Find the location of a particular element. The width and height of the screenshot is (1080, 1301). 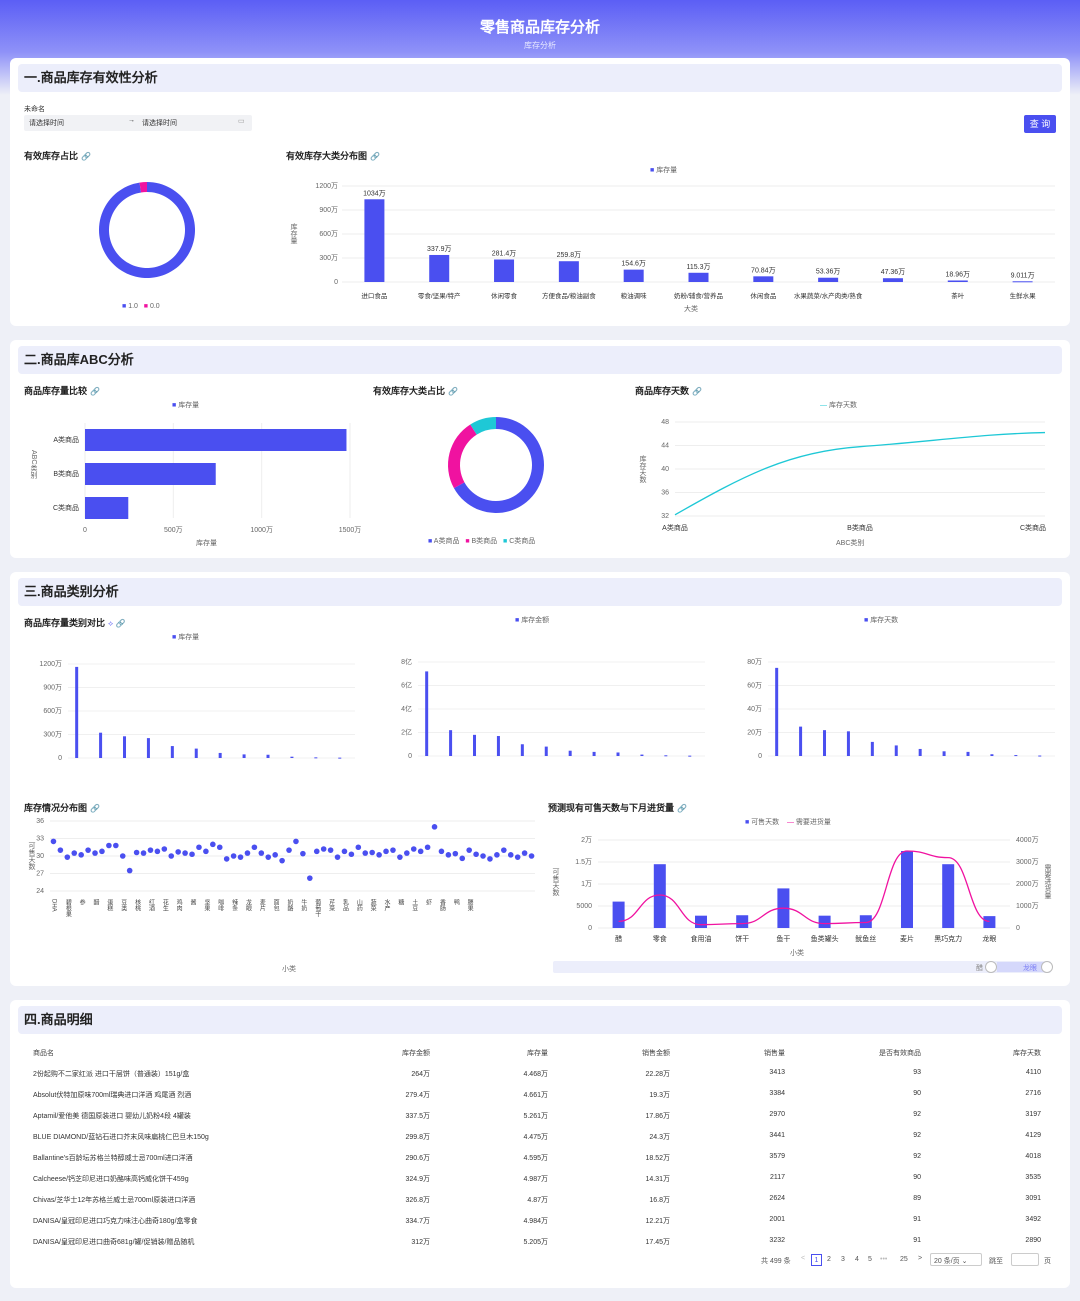

zoom-slider: 醋 龙眼 is located at coordinates (803, 967).